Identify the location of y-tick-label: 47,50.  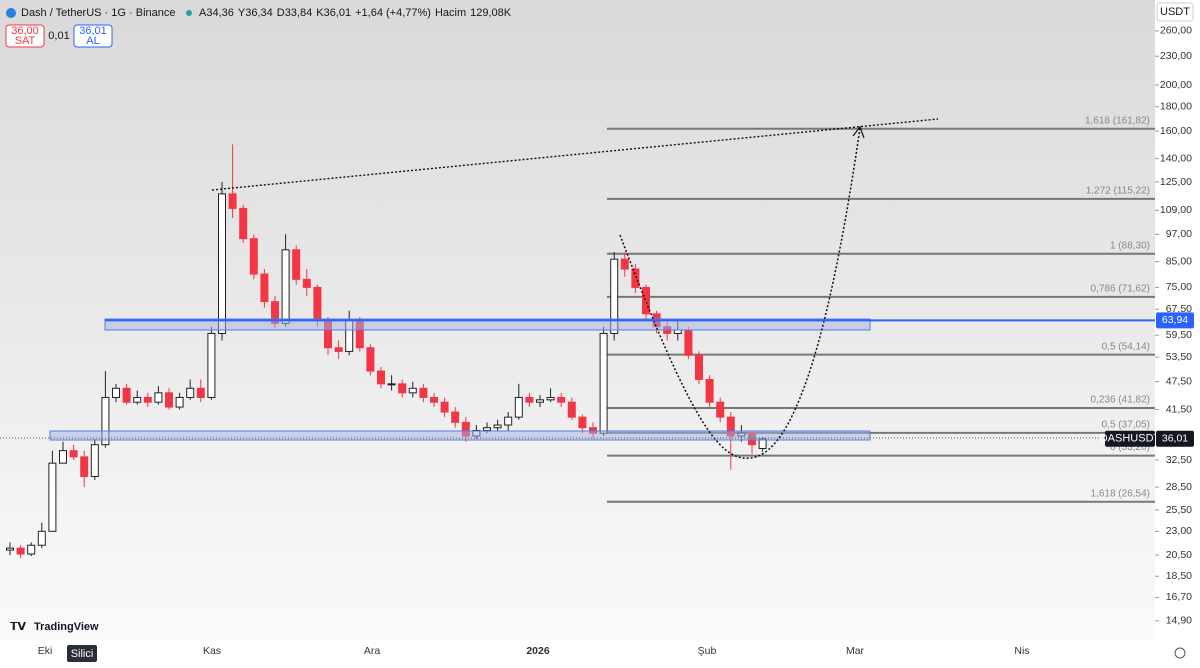
(1179, 381).